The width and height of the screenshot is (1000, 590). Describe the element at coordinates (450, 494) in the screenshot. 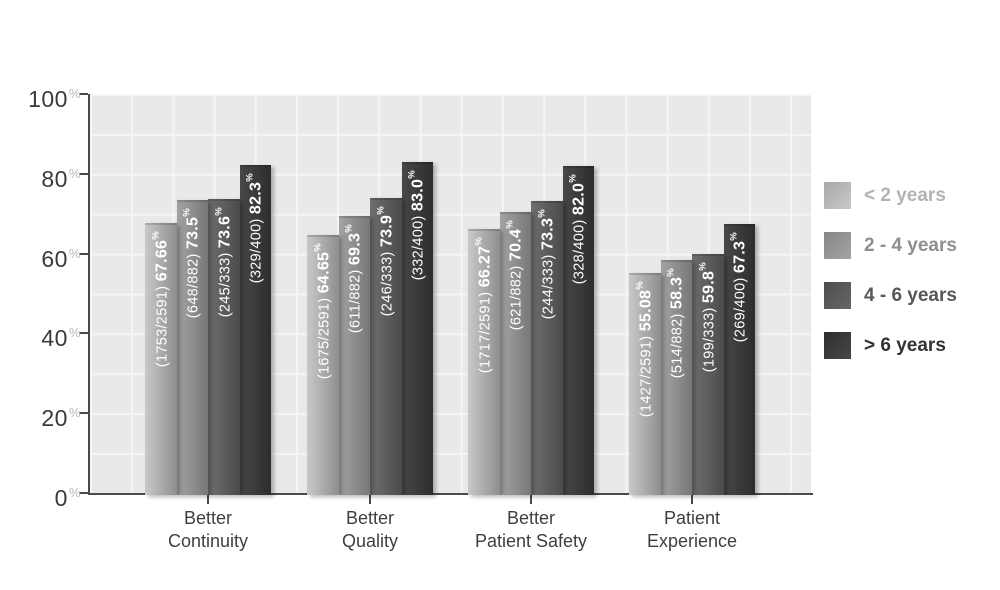

I see `x-axis` at that location.